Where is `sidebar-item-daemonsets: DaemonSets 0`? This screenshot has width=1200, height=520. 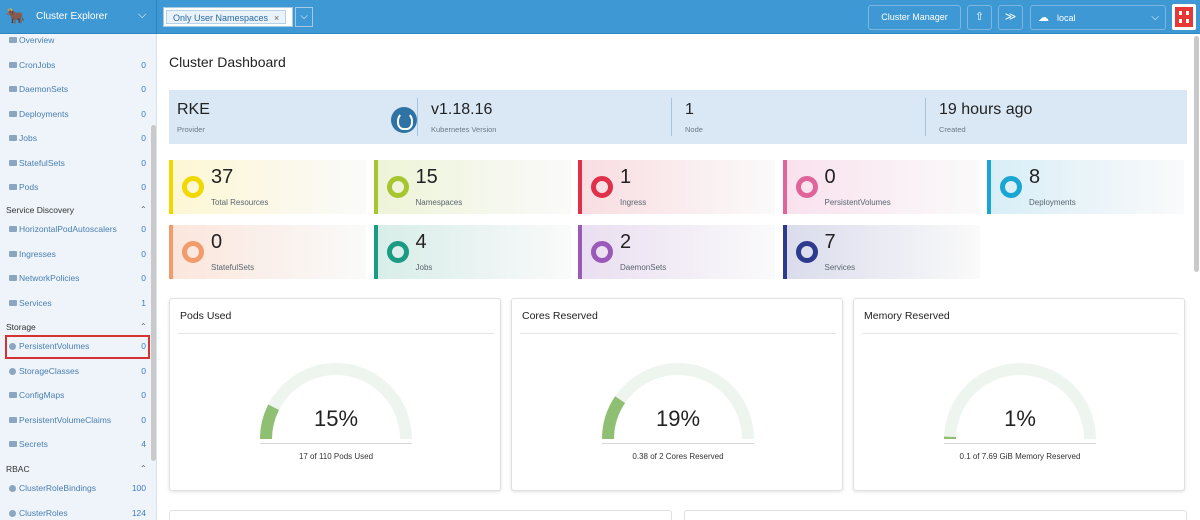 sidebar-item-daemonsets: DaemonSets 0 is located at coordinates (75, 91).